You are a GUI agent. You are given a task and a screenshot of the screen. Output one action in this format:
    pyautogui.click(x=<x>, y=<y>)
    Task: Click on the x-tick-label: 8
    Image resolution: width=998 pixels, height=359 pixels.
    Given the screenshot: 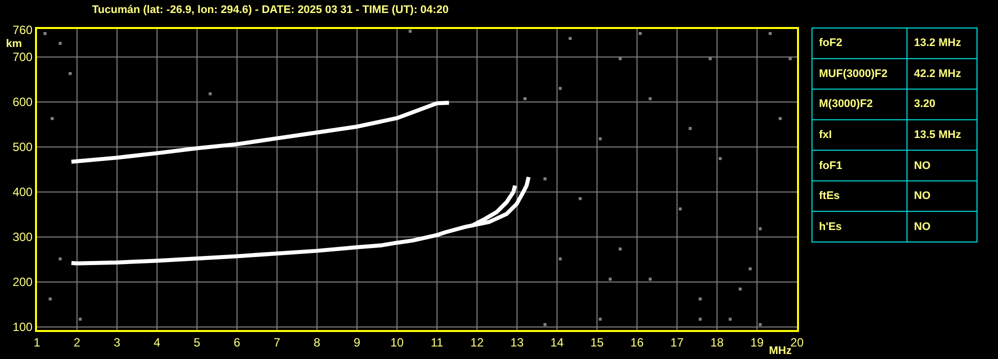 What is the action you would take?
    pyautogui.click(x=317, y=342)
    